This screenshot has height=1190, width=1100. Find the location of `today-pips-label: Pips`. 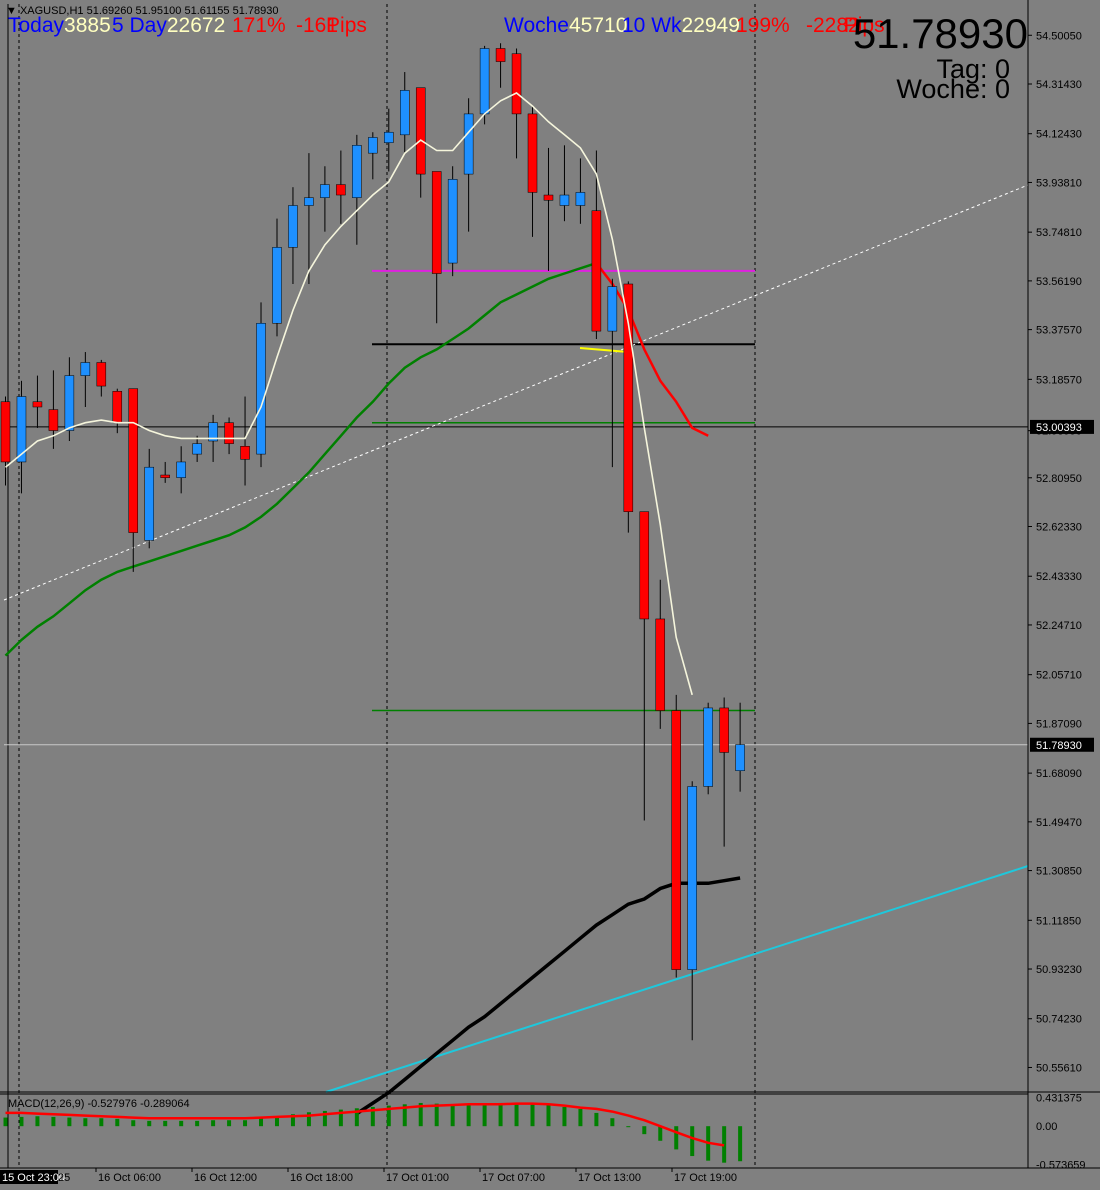

today-pips-label: Pips is located at coordinates (346, 25).